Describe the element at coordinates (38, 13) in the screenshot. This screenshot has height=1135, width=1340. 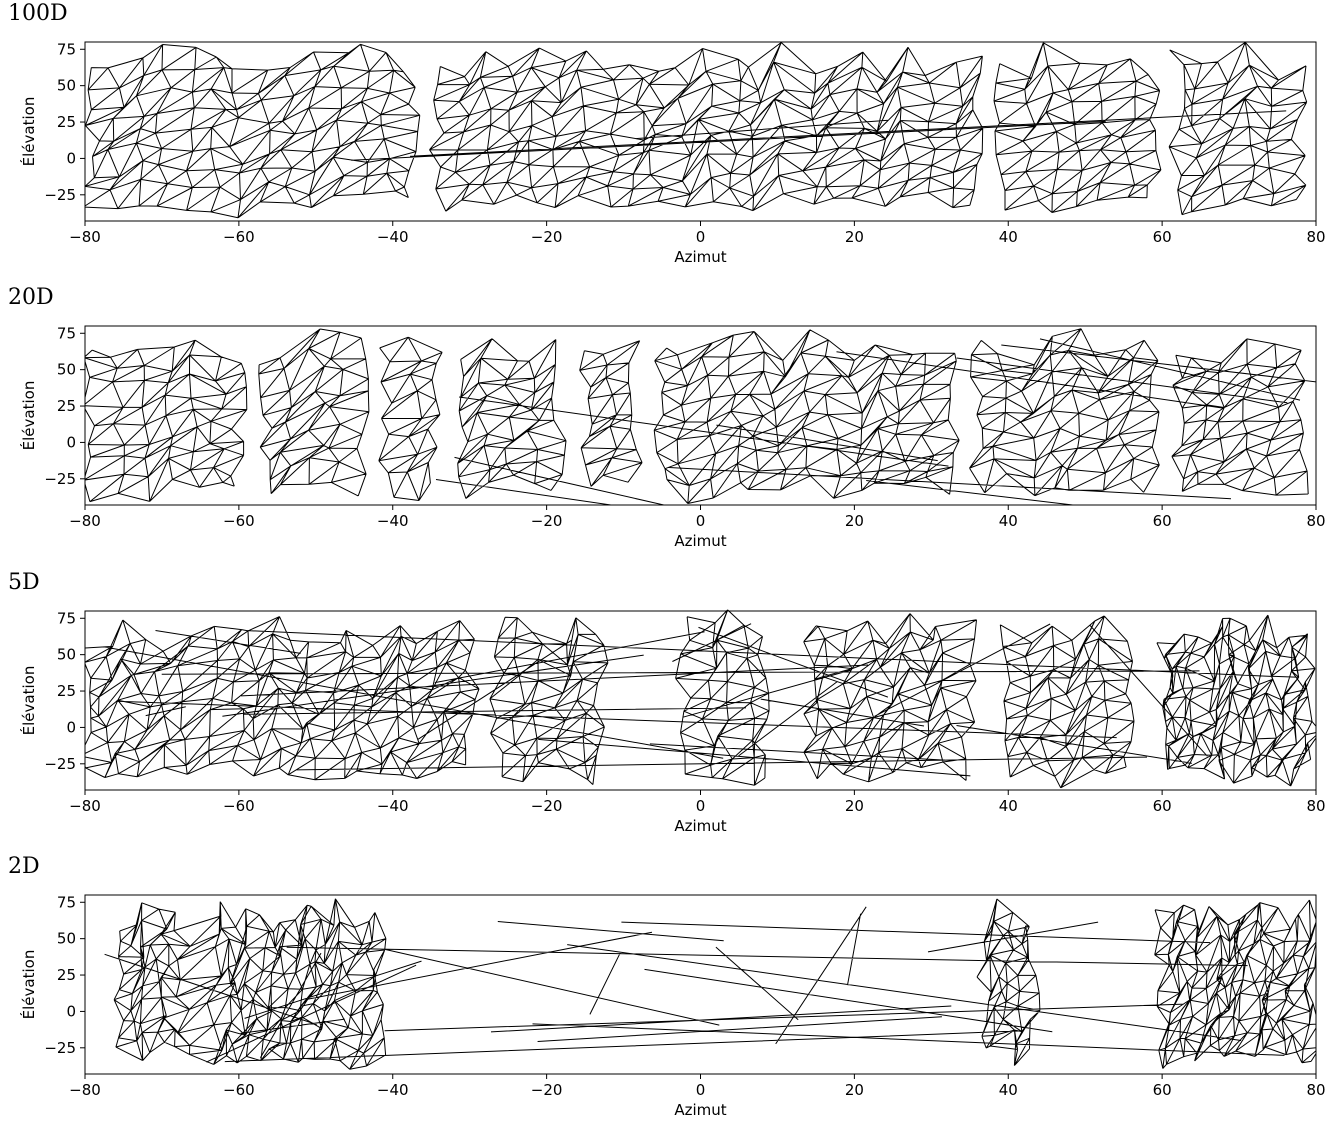
I see `panel-label: 100D` at that location.